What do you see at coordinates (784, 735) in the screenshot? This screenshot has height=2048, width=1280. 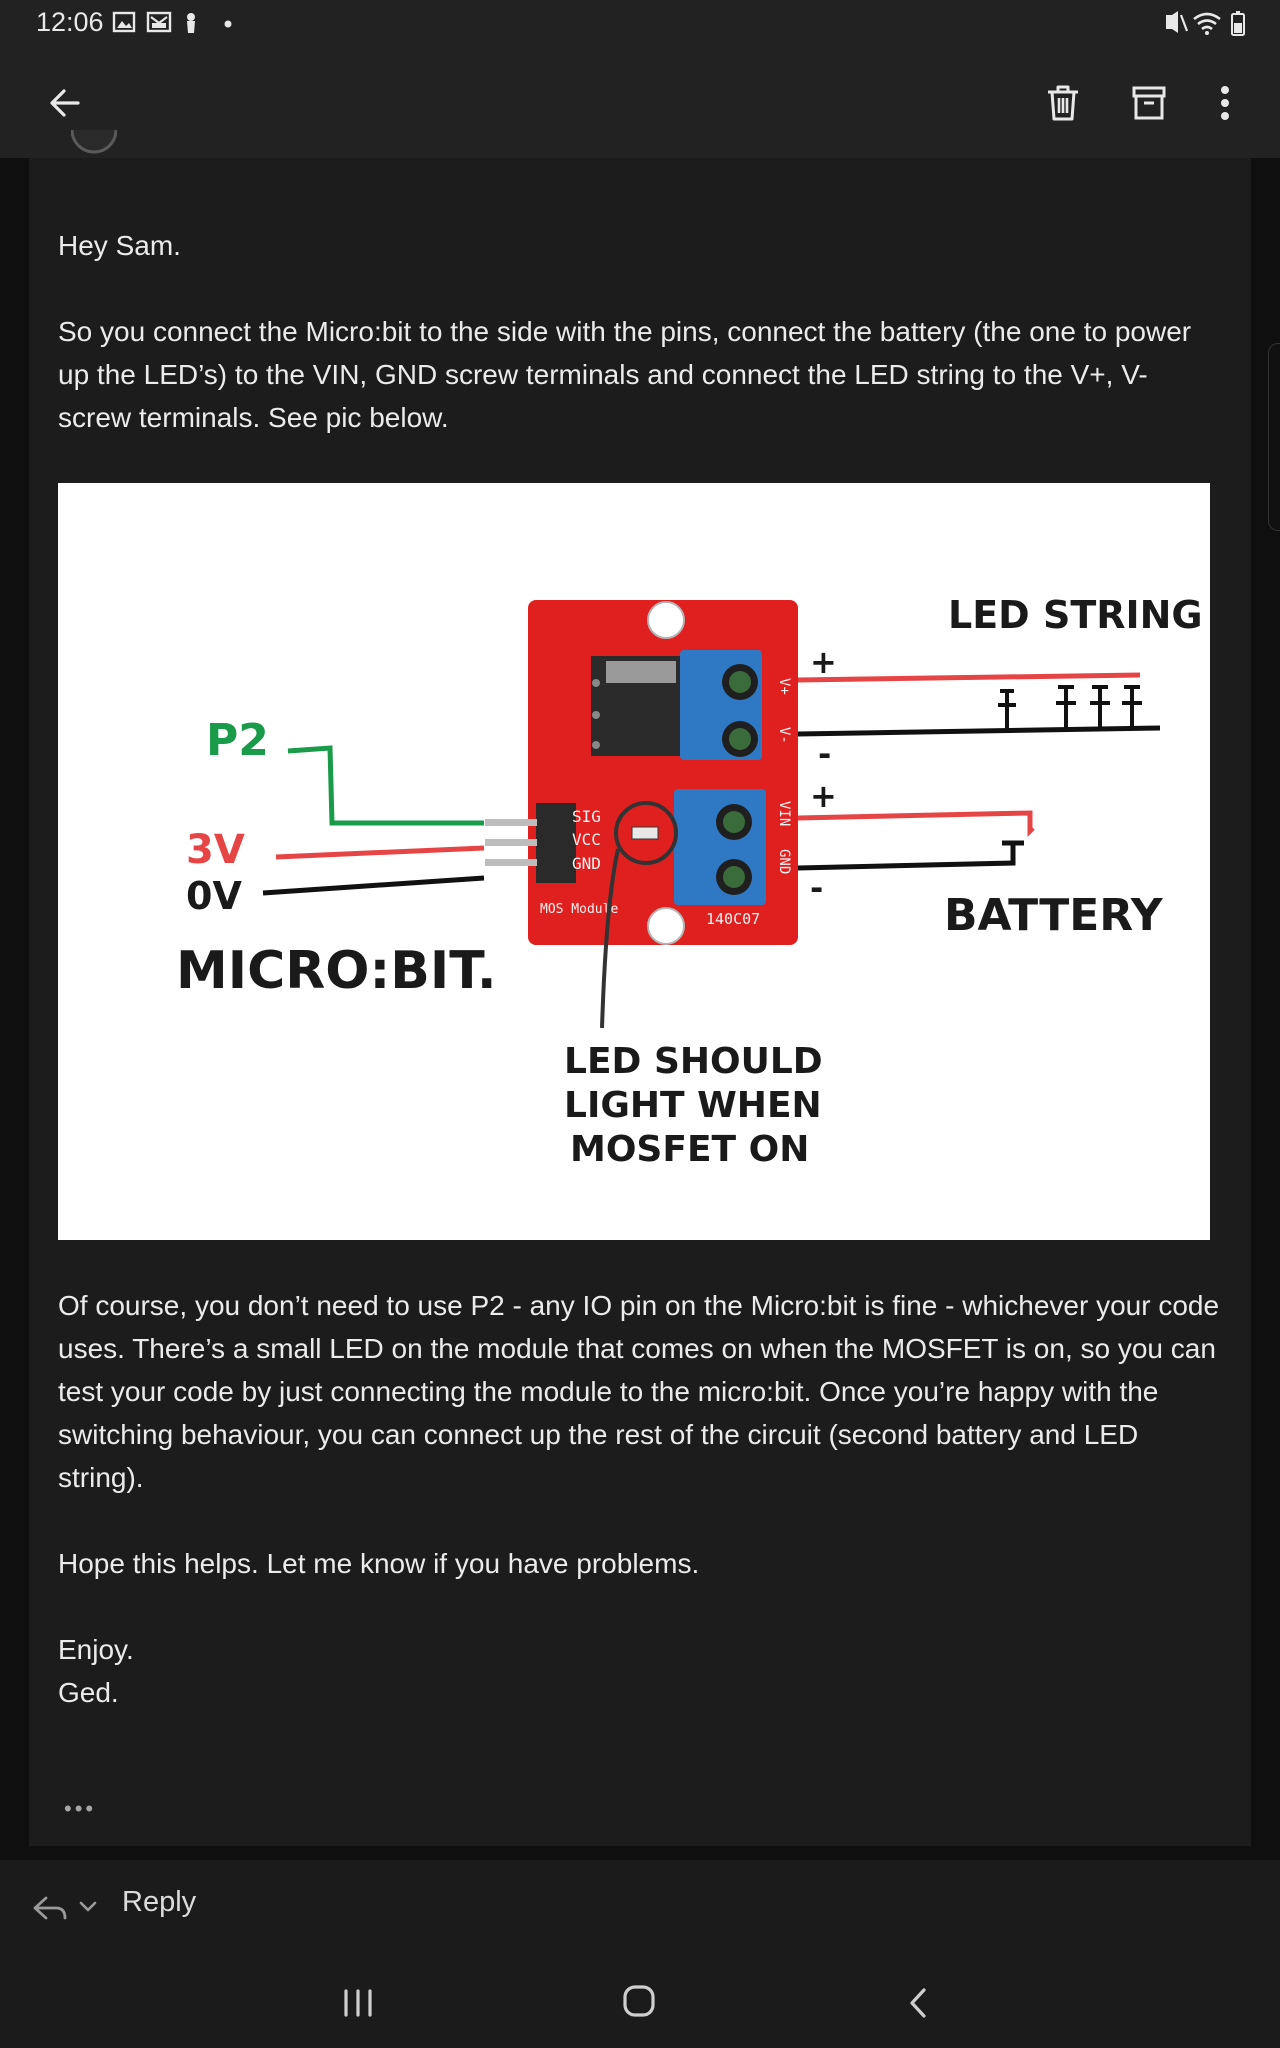 I see `board-label-vminus: V-` at bounding box center [784, 735].